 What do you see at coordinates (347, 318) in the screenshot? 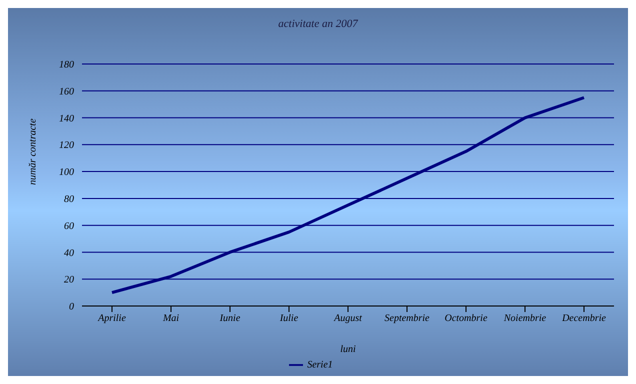
I see `x-tick-label: August` at bounding box center [347, 318].